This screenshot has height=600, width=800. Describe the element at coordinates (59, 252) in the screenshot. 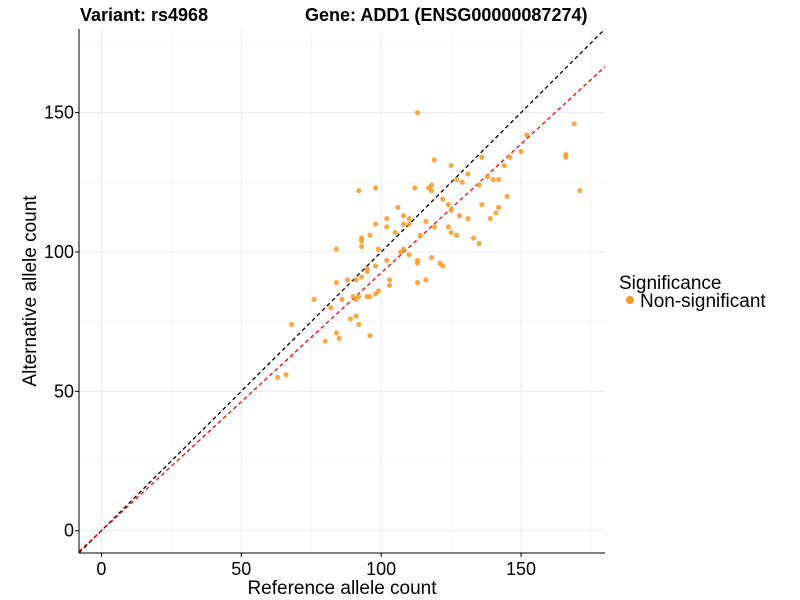

I see `y-tick-label: 100` at that location.